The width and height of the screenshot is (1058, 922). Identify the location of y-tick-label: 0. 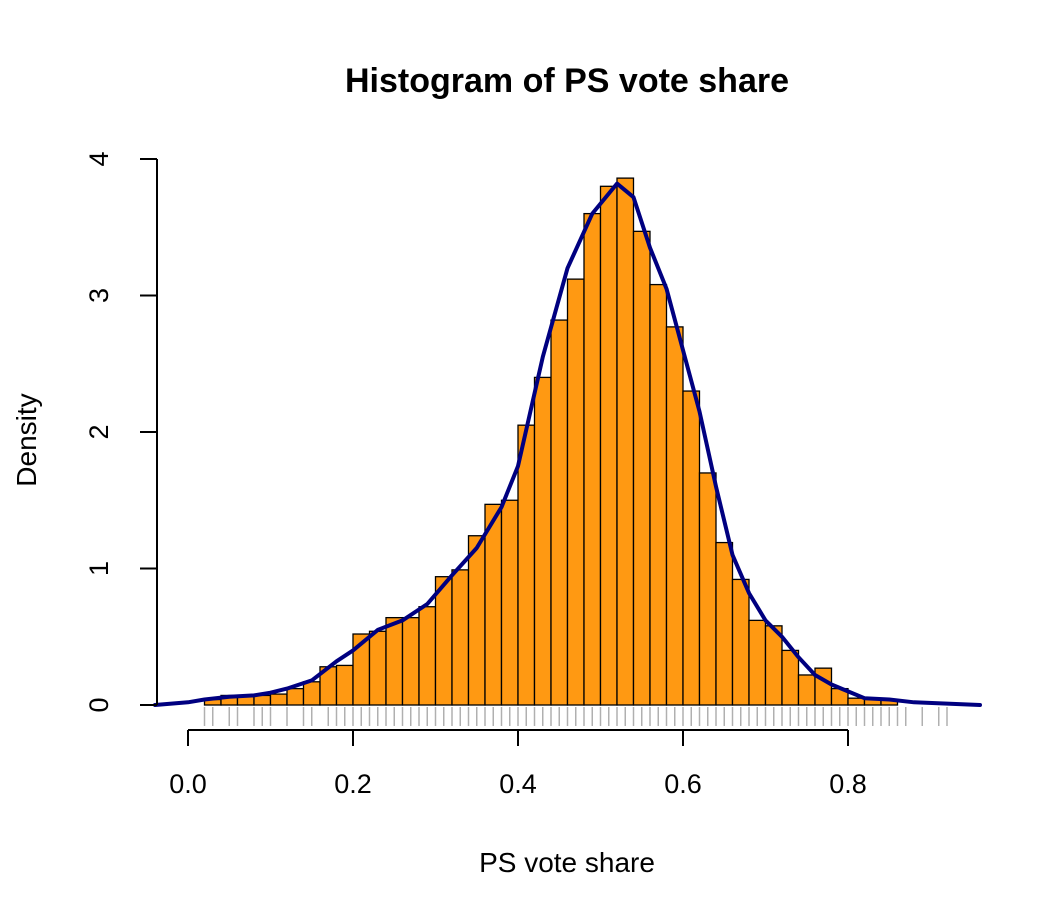
(99, 704).